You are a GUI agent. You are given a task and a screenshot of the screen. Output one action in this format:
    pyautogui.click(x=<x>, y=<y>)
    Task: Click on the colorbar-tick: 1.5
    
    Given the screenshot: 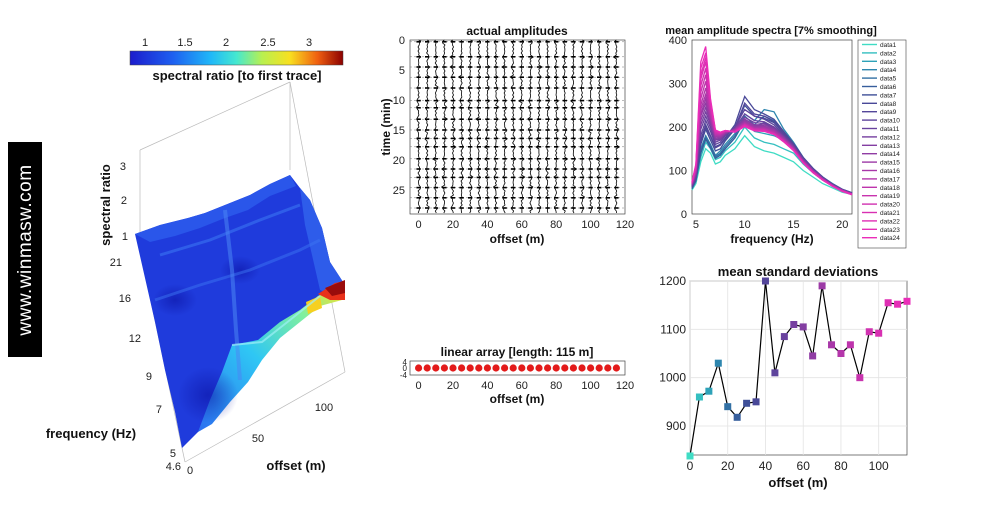 What is the action you would take?
    pyautogui.click(x=184, y=43)
    